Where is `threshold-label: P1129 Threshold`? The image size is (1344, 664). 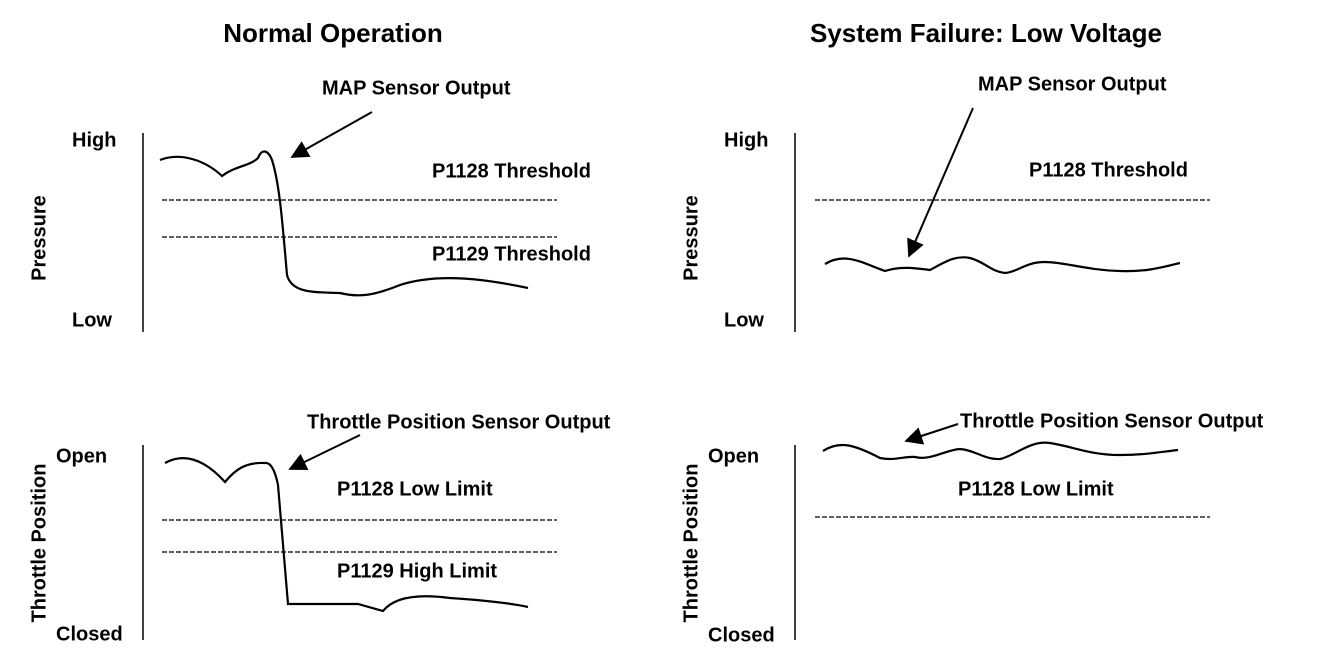
threshold-label: P1129 Threshold is located at coordinates (511, 254).